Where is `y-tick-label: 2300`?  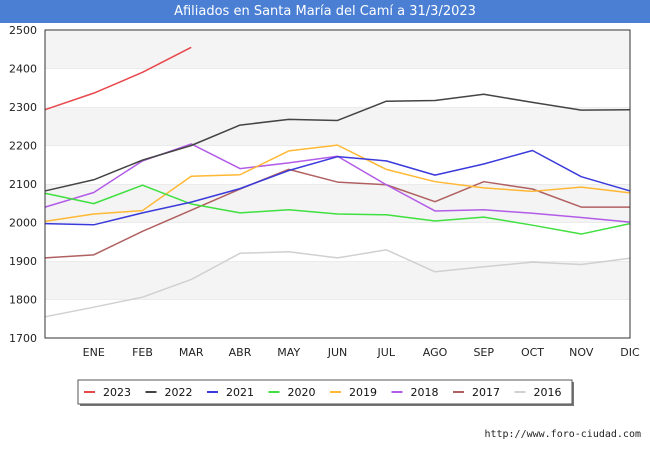 y-tick-label: 2300 is located at coordinates (23, 107).